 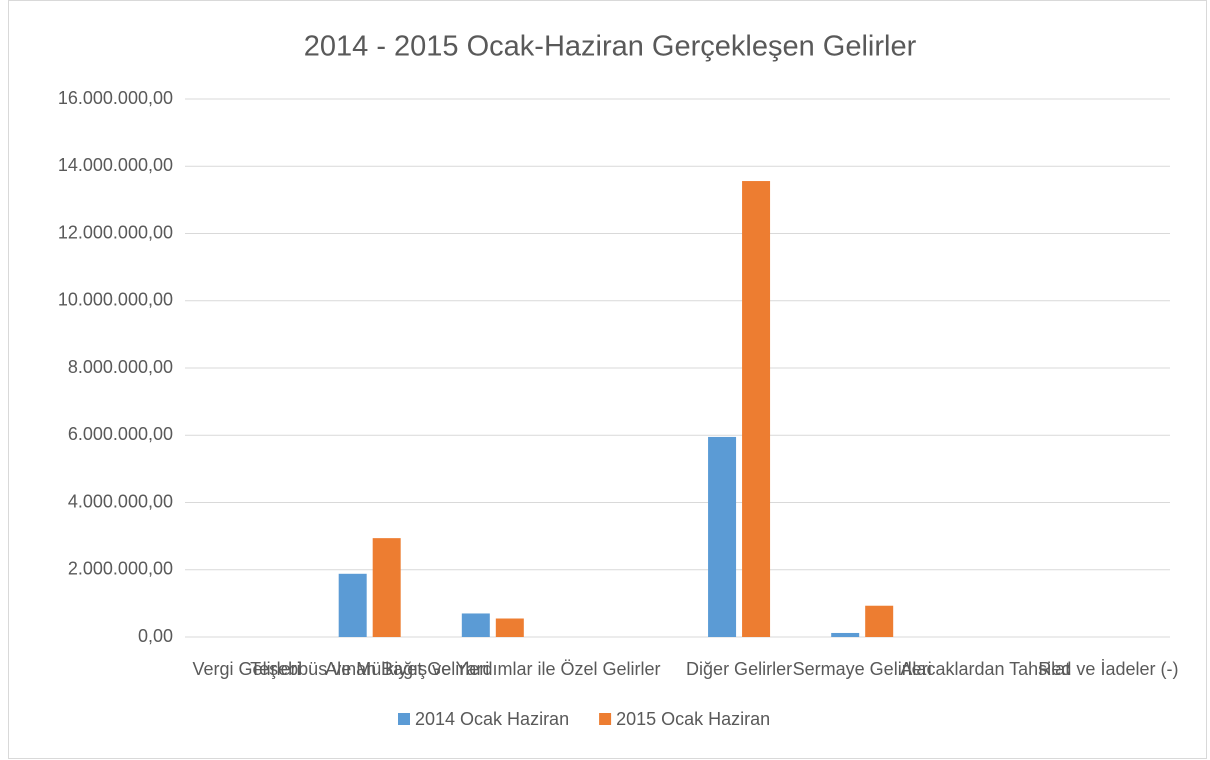 I want to click on x-tick-label: Red ve İadeler (-), so click(x=1108, y=669).